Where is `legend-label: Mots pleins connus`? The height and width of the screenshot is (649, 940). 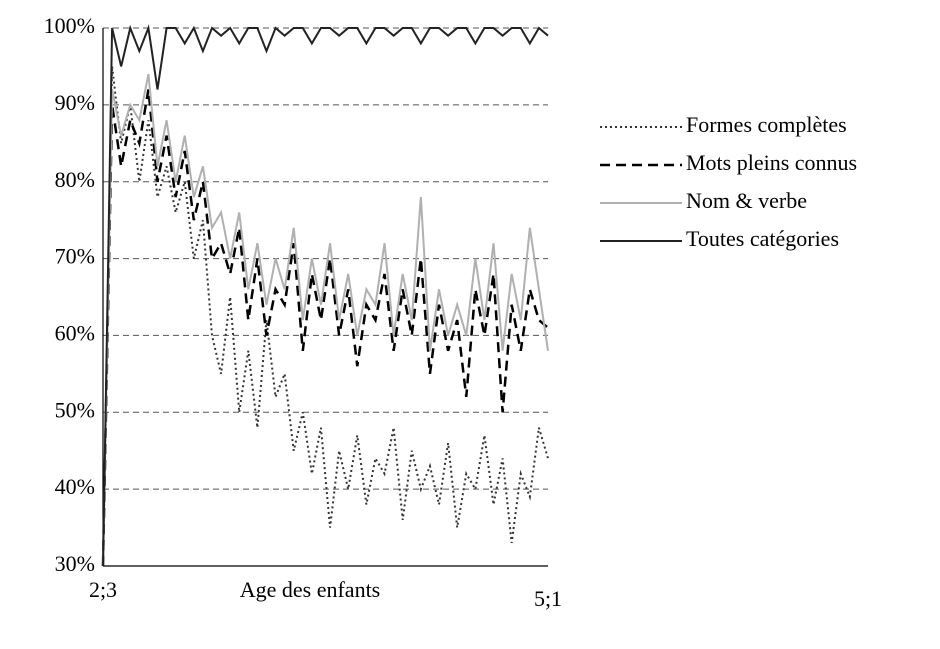 legend-label: Mots pleins connus is located at coordinates (771, 162).